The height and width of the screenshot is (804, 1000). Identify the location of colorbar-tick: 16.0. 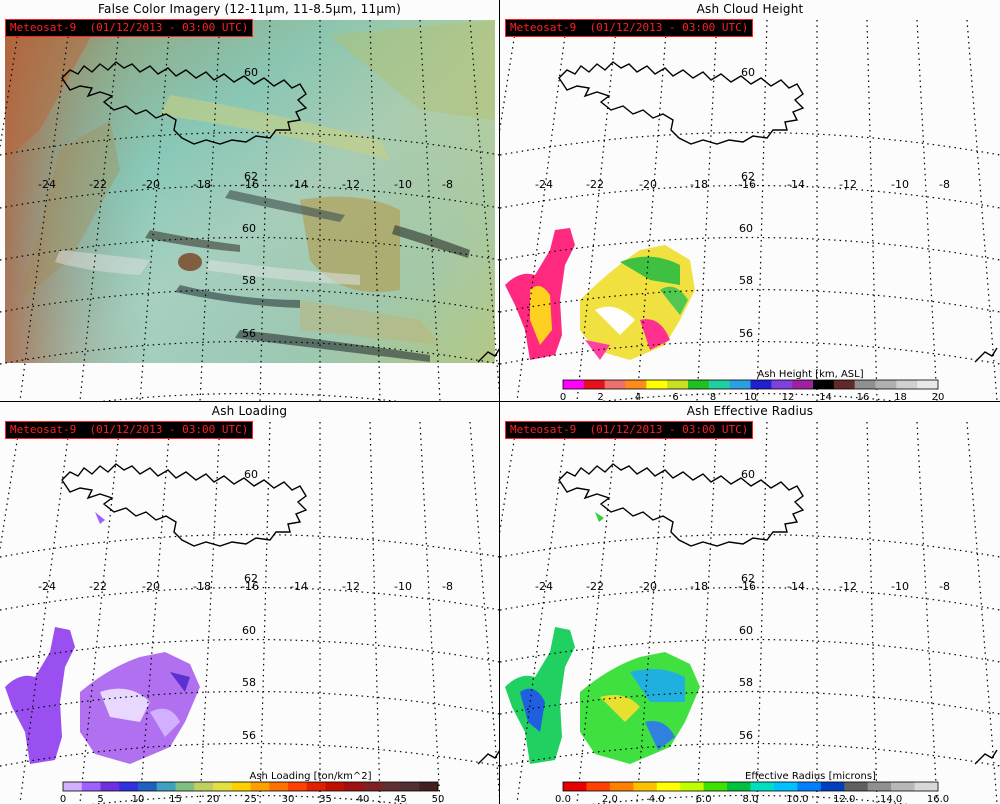
(938, 799).